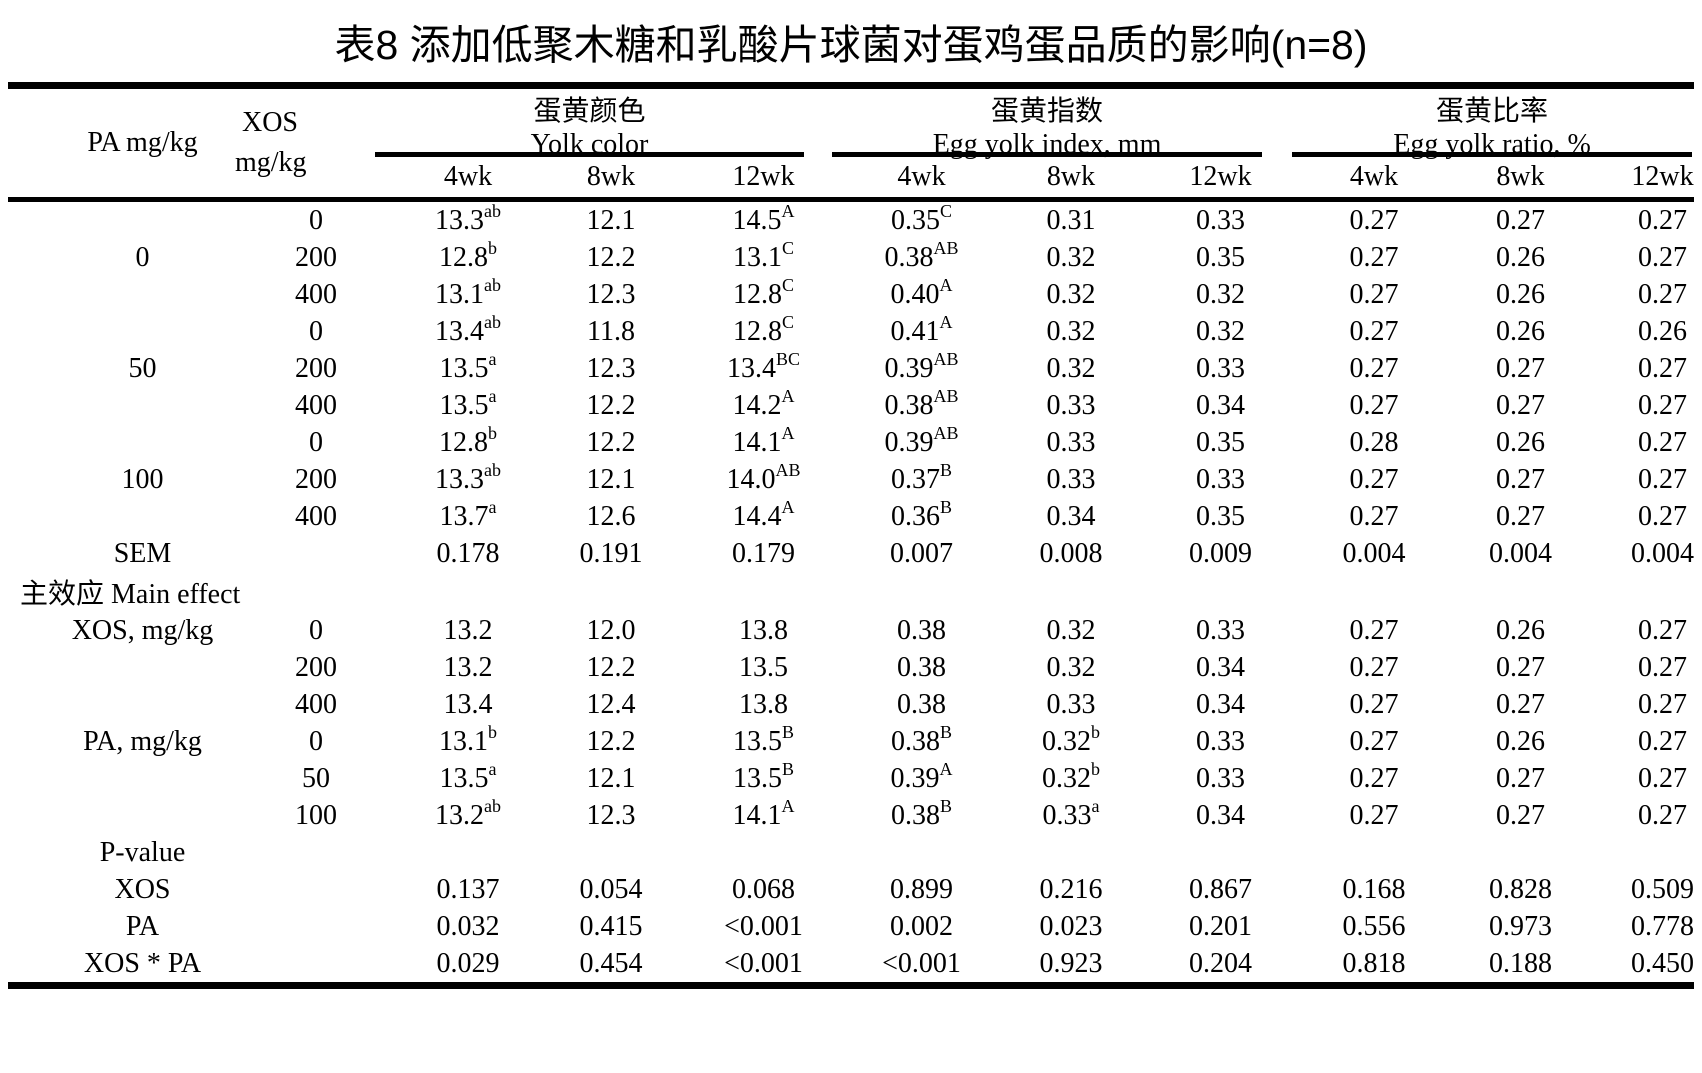  What do you see at coordinates (764, 739) in the screenshot?
I see `value-cell: 13.5B` at bounding box center [764, 739].